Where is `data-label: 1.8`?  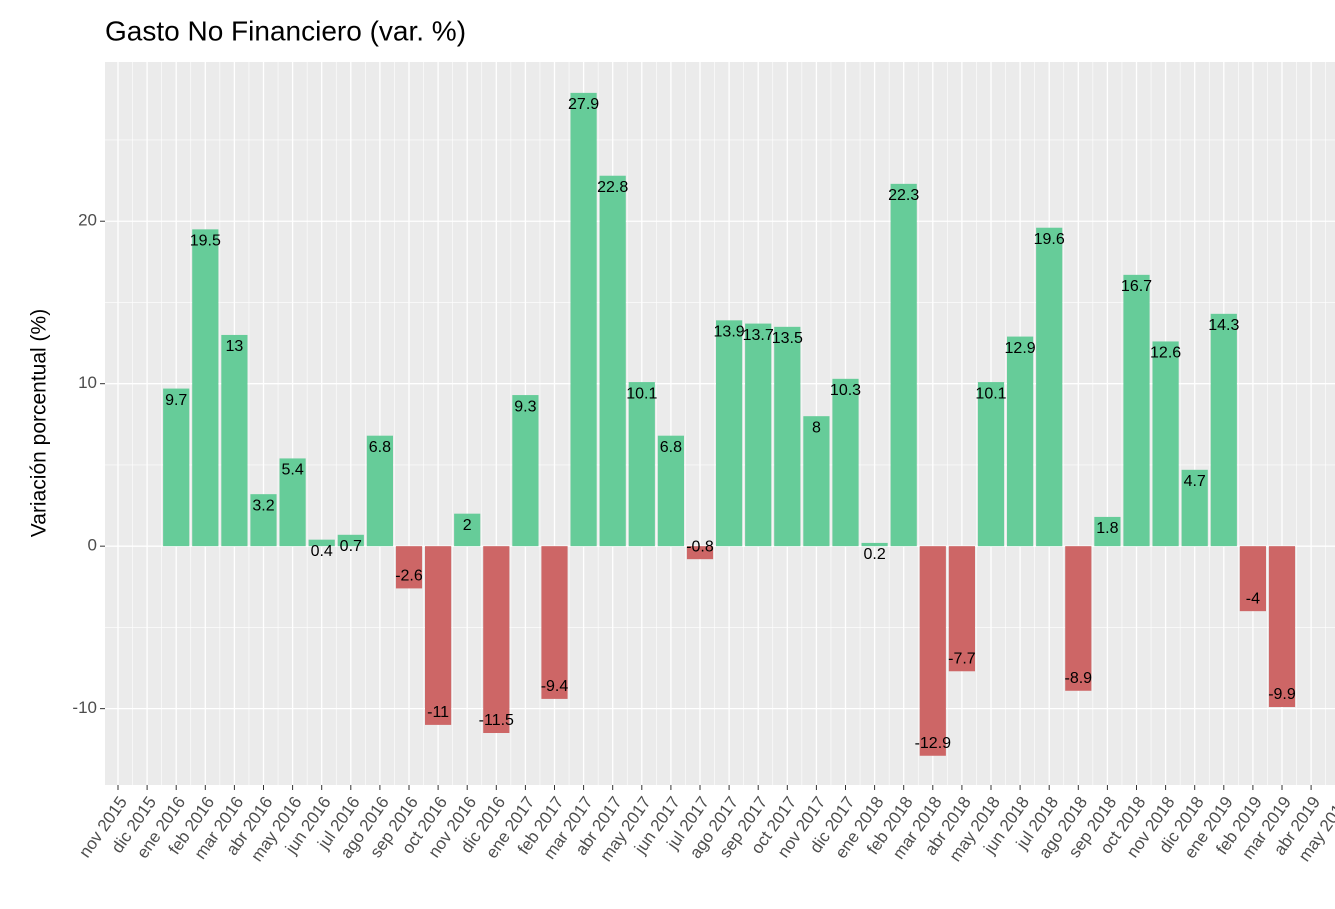 data-label: 1.8 is located at coordinates (1107, 528).